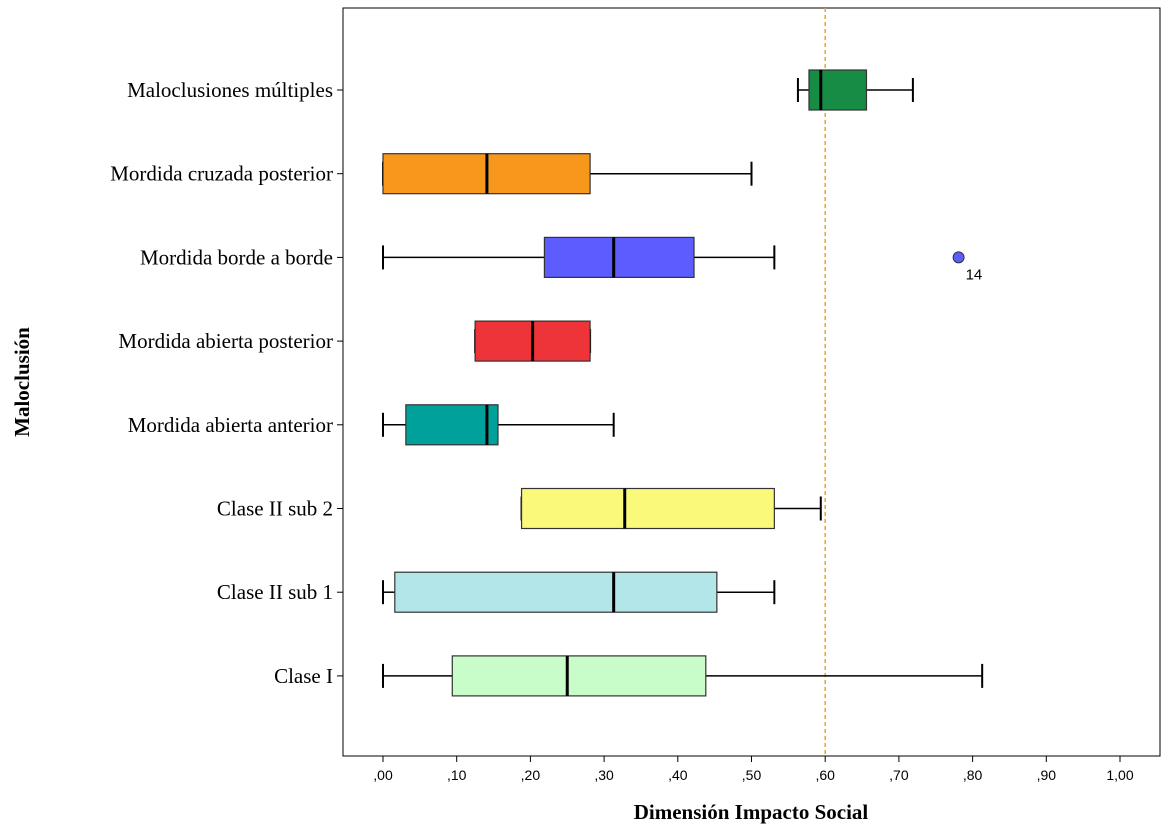 The image size is (1161, 832). What do you see at coordinates (751, 812) in the screenshot?
I see `x-axis-title: Dimensión Impacto Social` at bounding box center [751, 812].